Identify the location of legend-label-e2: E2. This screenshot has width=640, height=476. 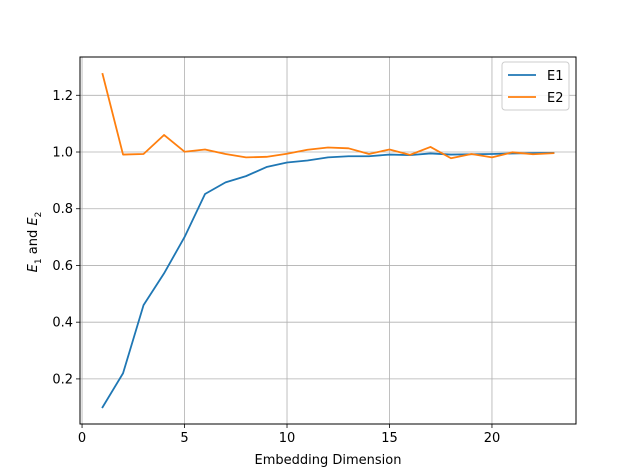
(555, 98).